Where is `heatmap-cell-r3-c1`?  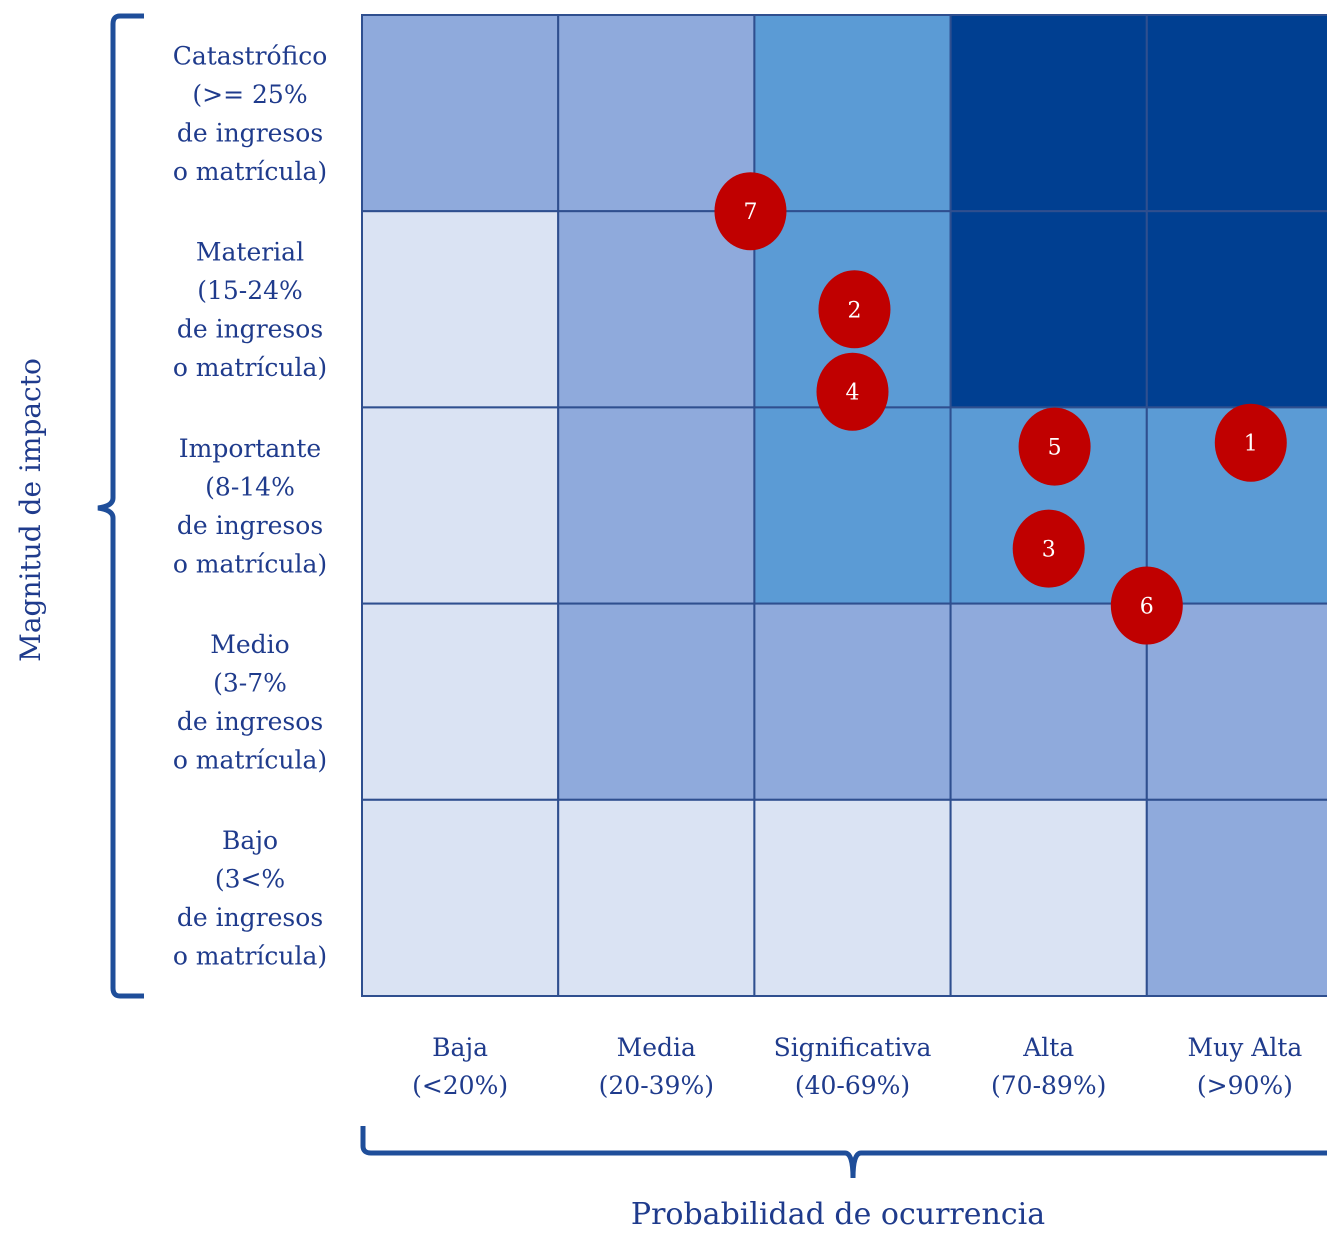
heatmap-cell-r3-c1 is located at coordinates (460, 505).